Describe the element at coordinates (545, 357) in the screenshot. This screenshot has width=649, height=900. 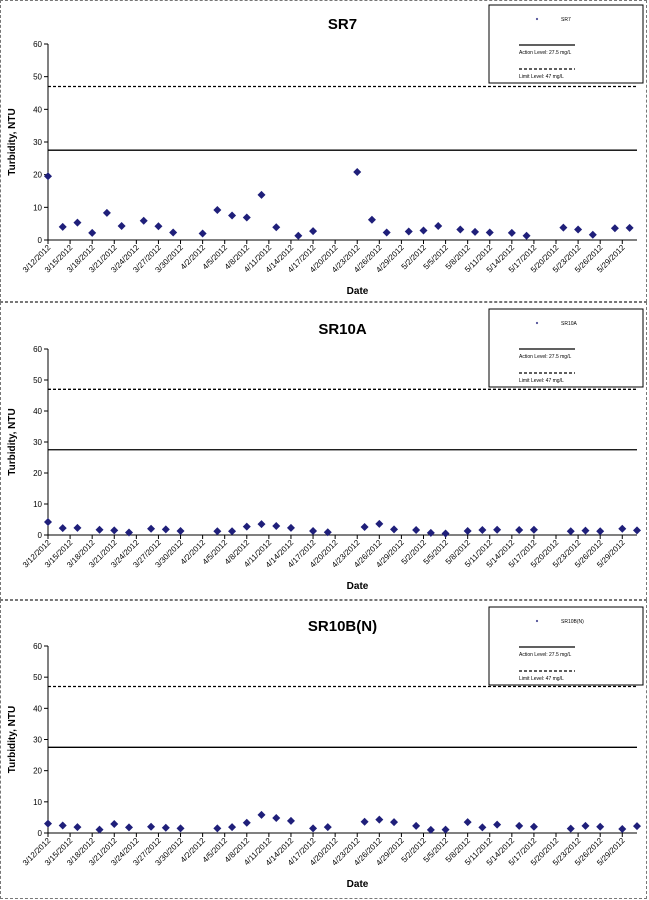
I see `legend-label: Action Level: 27.5 mg/L` at that location.